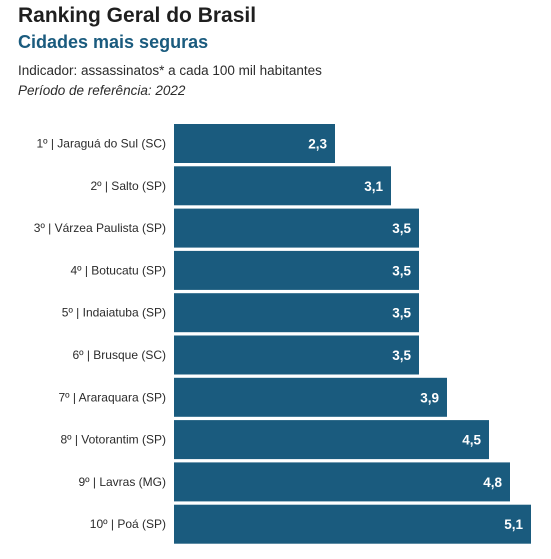  I want to click on category-label: 4º | Botucatu (SP), so click(118, 270).